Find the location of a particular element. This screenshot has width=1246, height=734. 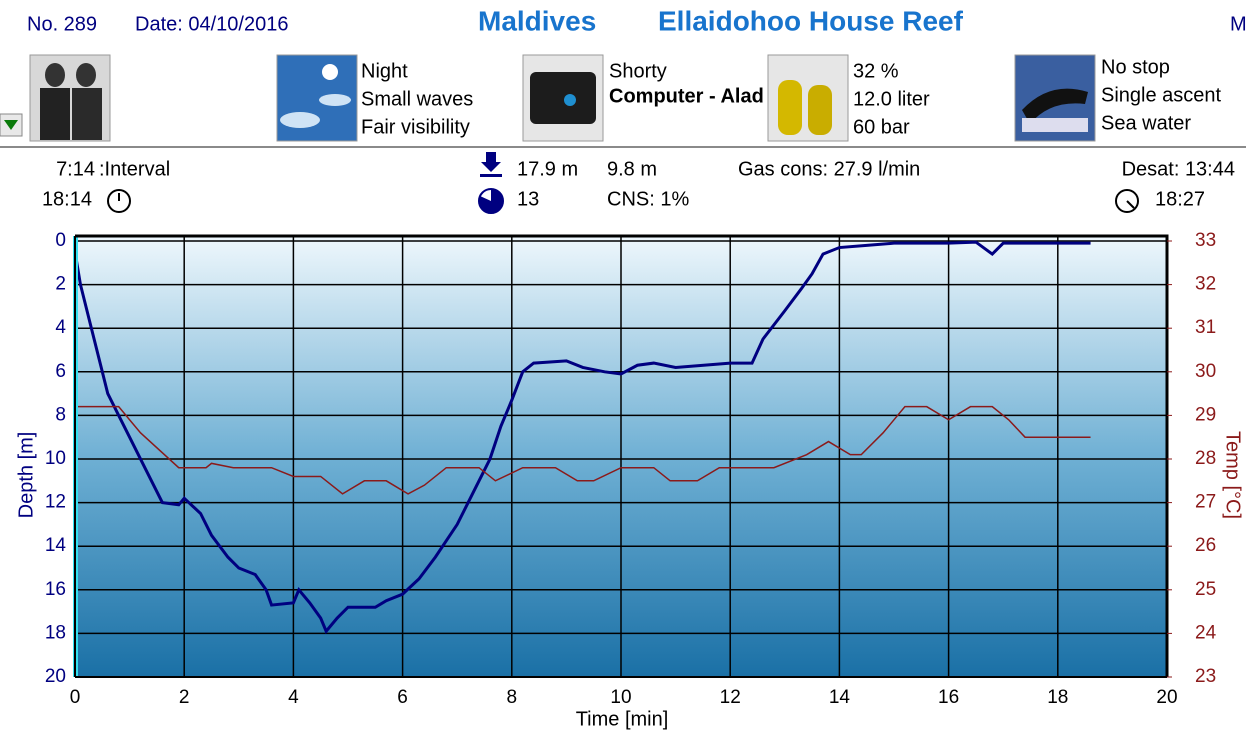

y-tick-label: 14 is located at coordinates (56, 545).